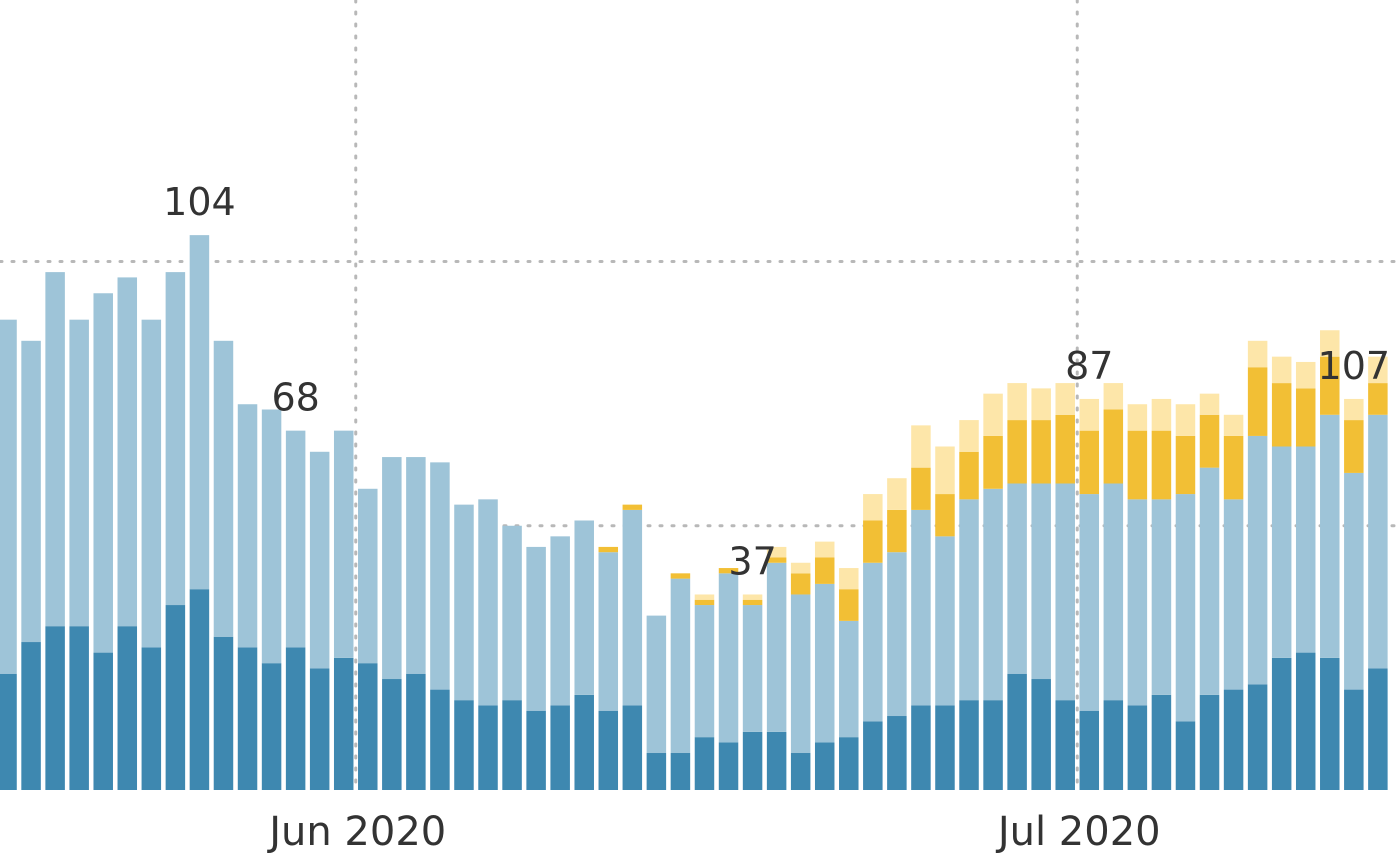  What do you see at coordinates (713, 832) in the screenshot?
I see `x-axis-tick-labels: Jun 2020 Jul 2020` at bounding box center [713, 832].